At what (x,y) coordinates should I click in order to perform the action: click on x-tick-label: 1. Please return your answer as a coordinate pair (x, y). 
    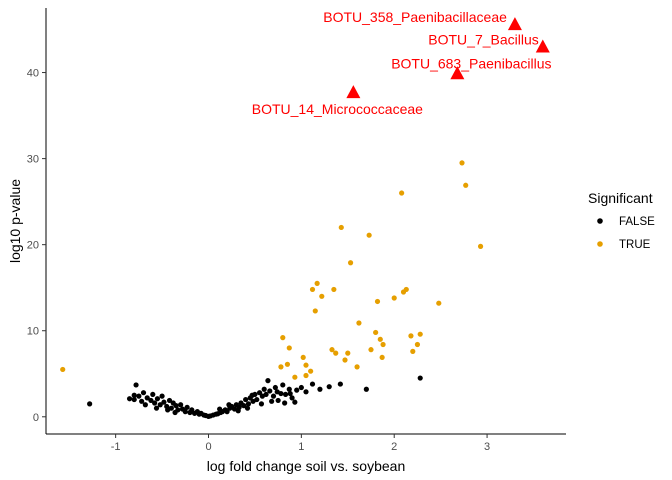
    Looking at the image, I should click on (301, 447).